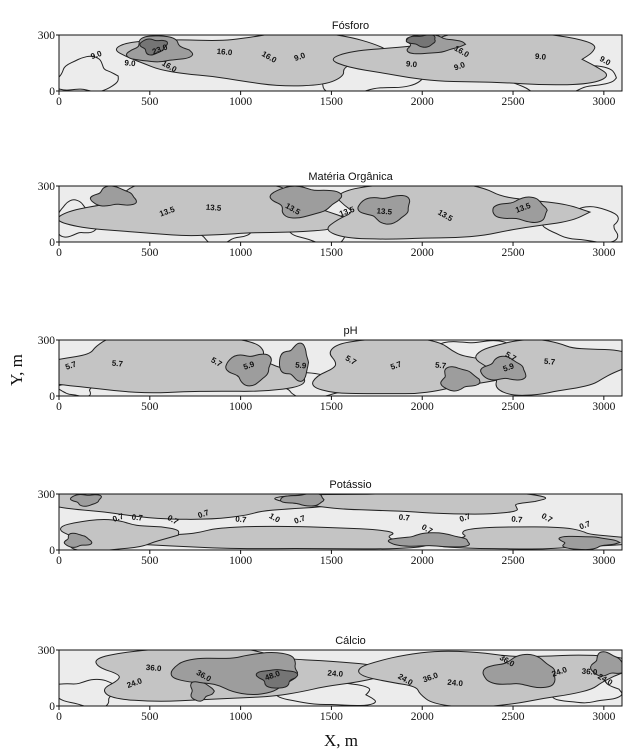 This screenshot has height=753, width=626. What do you see at coordinates (340, 214) in the screenshot?
I see `contour-field: 13.5 13.5 13.5 13.5 13.5 13.5 13.5` at bounding box center [340, 214].